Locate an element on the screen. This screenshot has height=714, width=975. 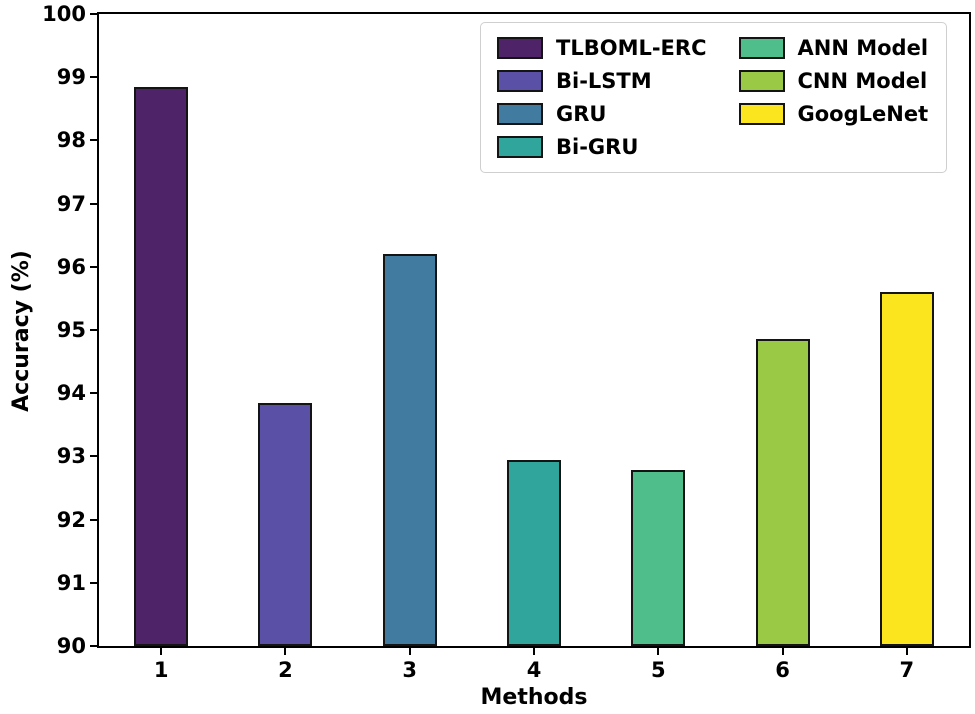
y-tick-label: 98 is located at coordinates (71, 140).